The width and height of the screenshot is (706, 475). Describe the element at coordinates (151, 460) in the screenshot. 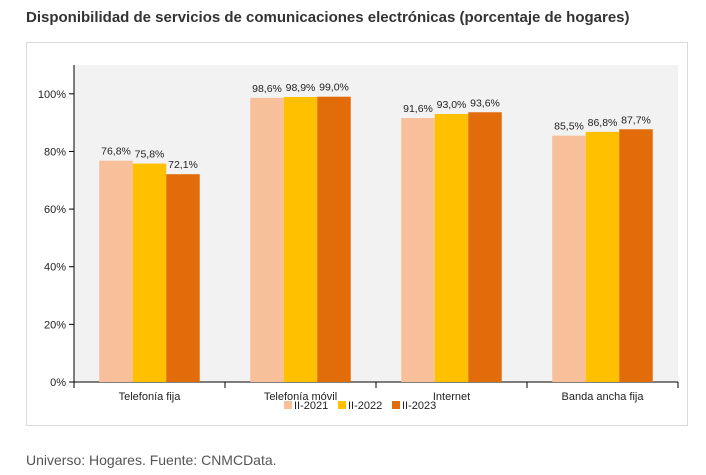

I see `source-footnote: Universo: Hogares. Fuente: CNMCData.` at that location.